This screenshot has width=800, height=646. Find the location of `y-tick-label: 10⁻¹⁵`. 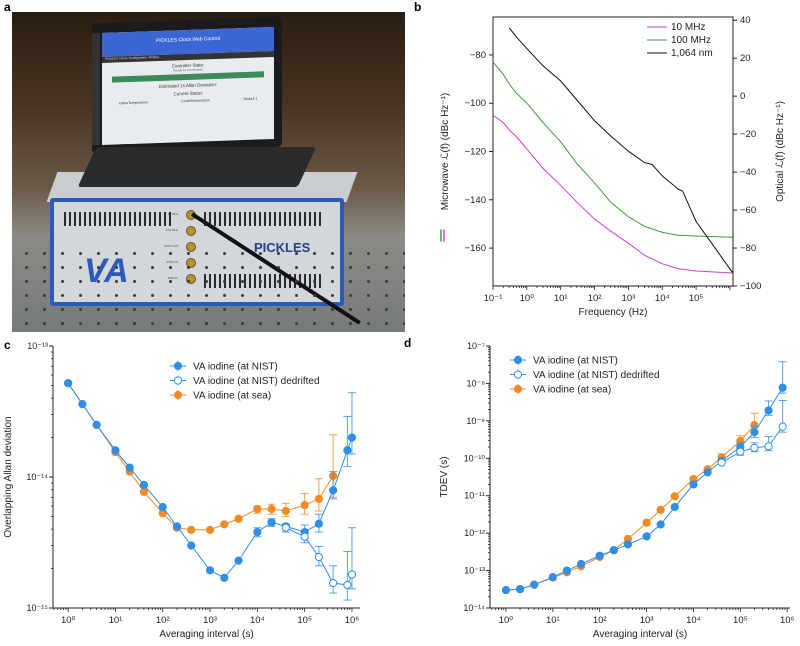

y-tick-label: 10⁻¹⁵ is located at coordinates (38, 608).